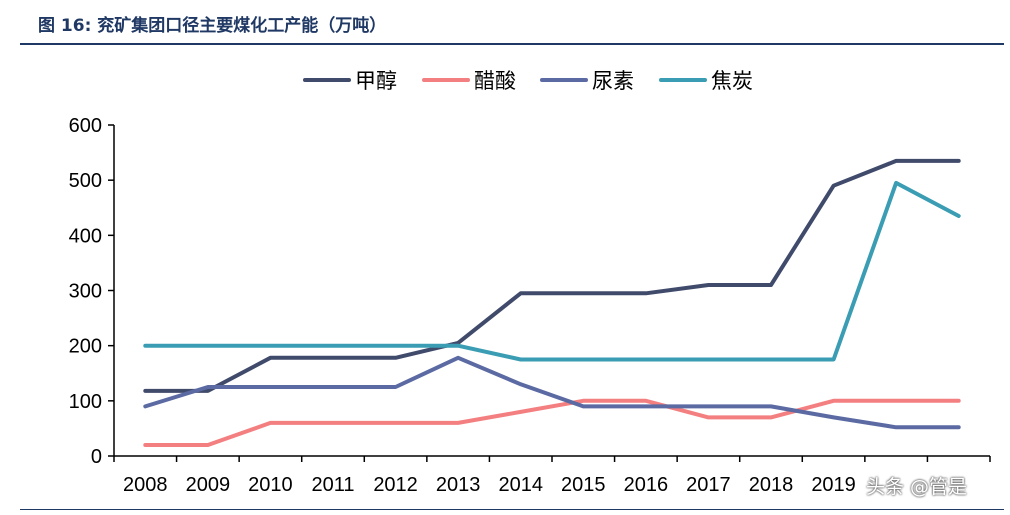 The width and height of the screenshot is (1010, 515). I want to click on x-tick-label: 2015, so click(583, 485).